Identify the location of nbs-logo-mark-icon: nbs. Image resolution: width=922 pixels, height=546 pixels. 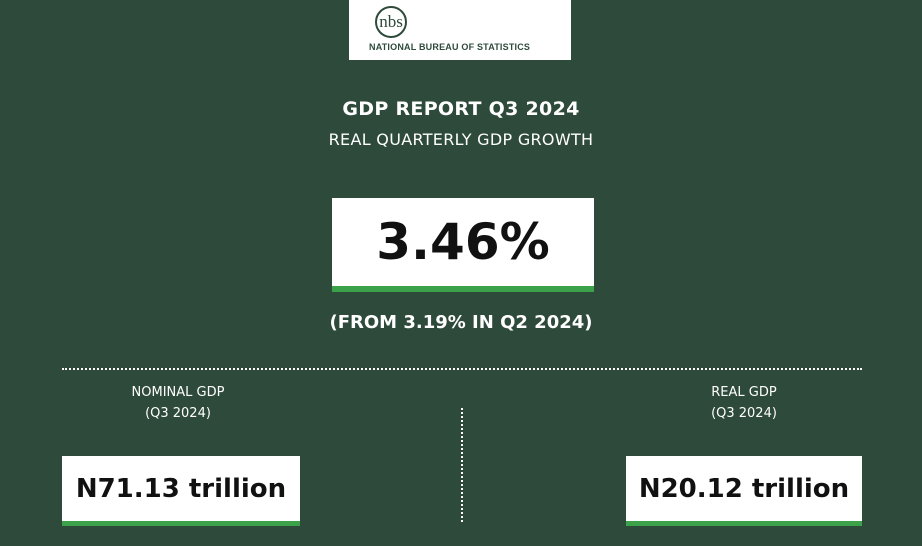
(391, 22).